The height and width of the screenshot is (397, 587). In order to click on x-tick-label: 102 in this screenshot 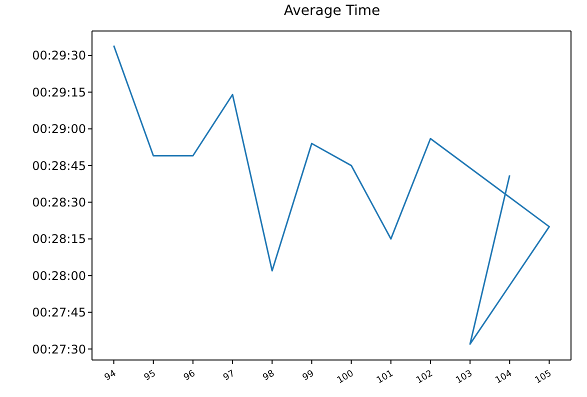, I will do `click(424, 377)`.